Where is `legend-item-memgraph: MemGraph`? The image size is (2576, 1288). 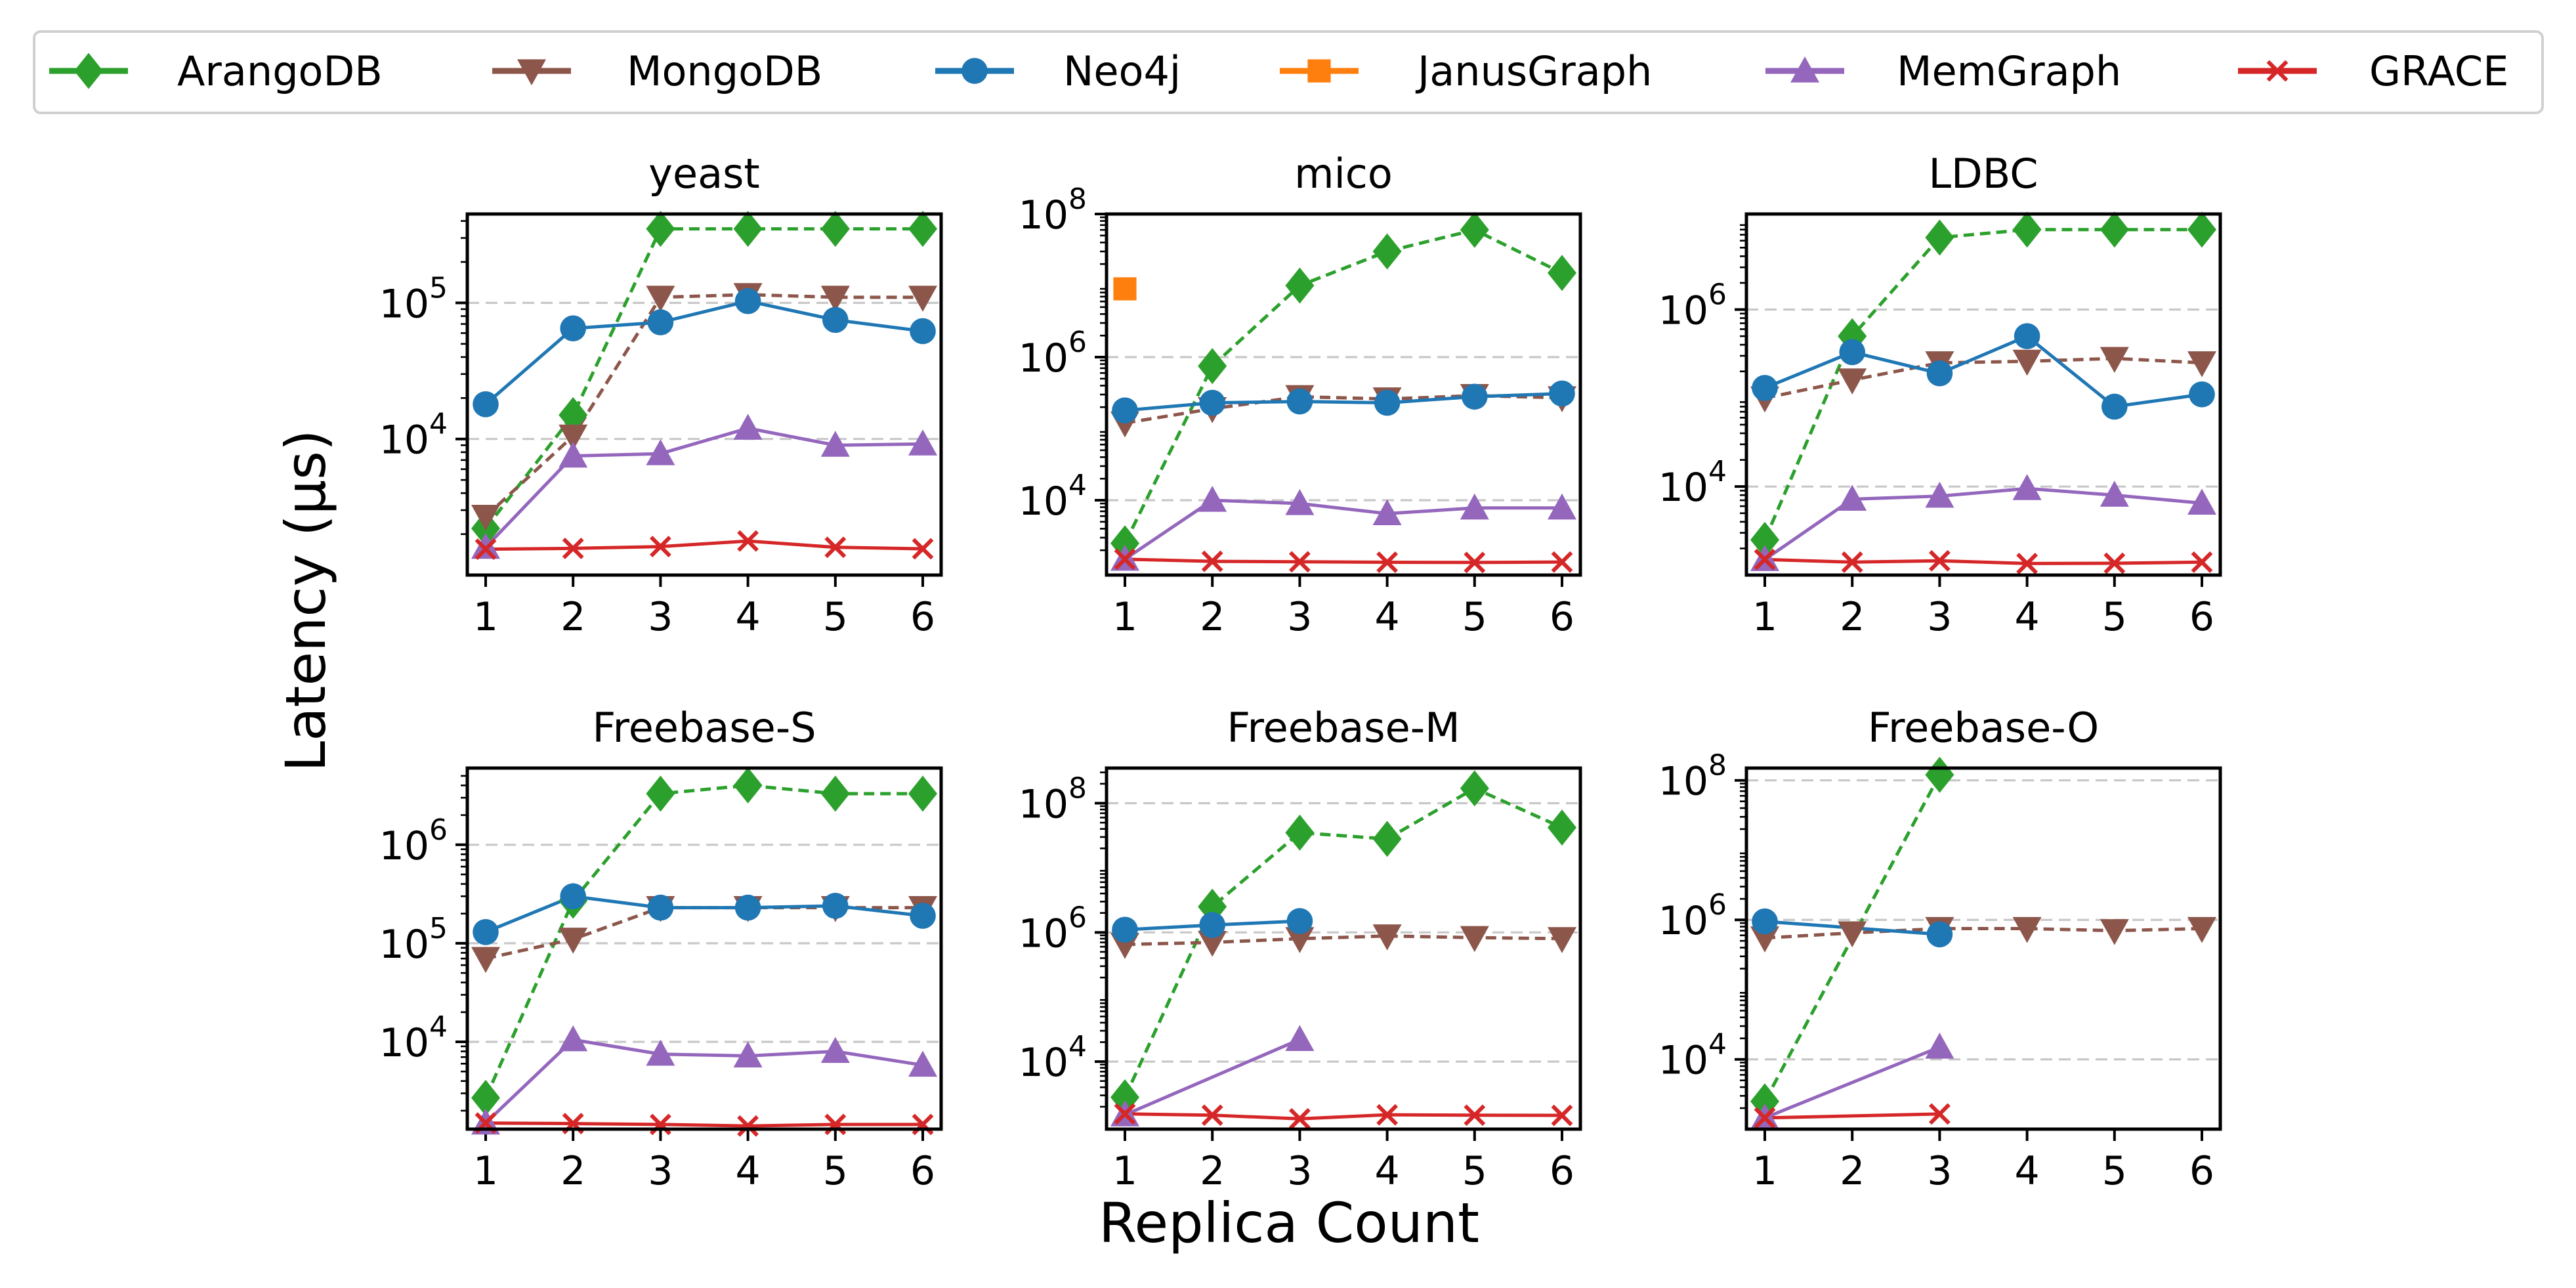 legend-item-memgraph: MemGraph is located at coordinates (1943, 71).